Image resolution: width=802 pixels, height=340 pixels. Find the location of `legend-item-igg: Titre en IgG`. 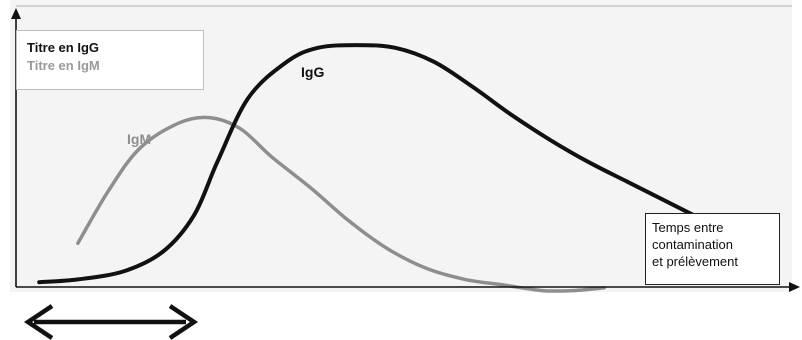

legend-item-igg: Titre en IgG is located at coordinates (63, 47).